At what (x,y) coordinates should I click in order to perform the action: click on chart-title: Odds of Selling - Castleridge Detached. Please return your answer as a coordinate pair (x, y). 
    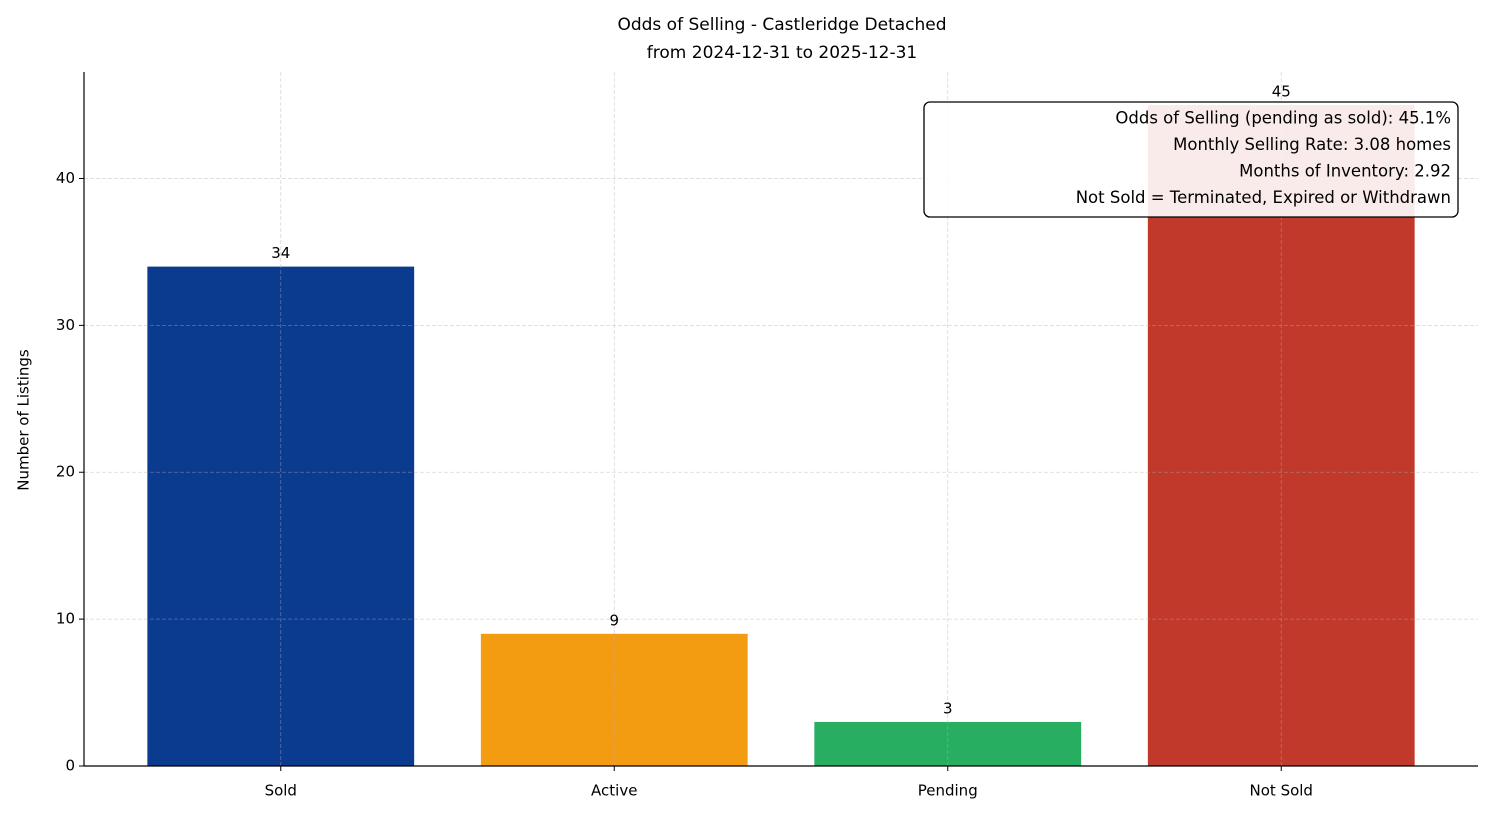
    Looking at the image, I should click on (781, 25).